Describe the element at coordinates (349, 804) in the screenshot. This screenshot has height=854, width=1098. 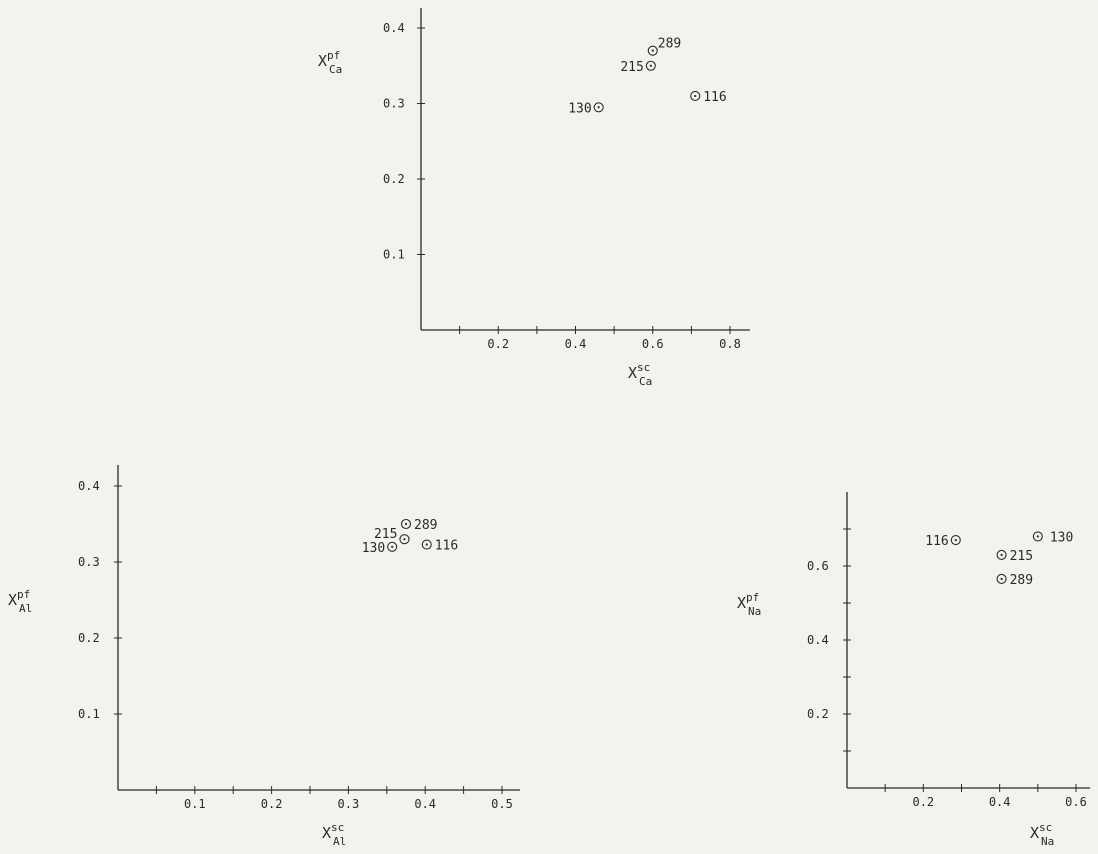
I see `x-tick-label: 0.3` at that location.